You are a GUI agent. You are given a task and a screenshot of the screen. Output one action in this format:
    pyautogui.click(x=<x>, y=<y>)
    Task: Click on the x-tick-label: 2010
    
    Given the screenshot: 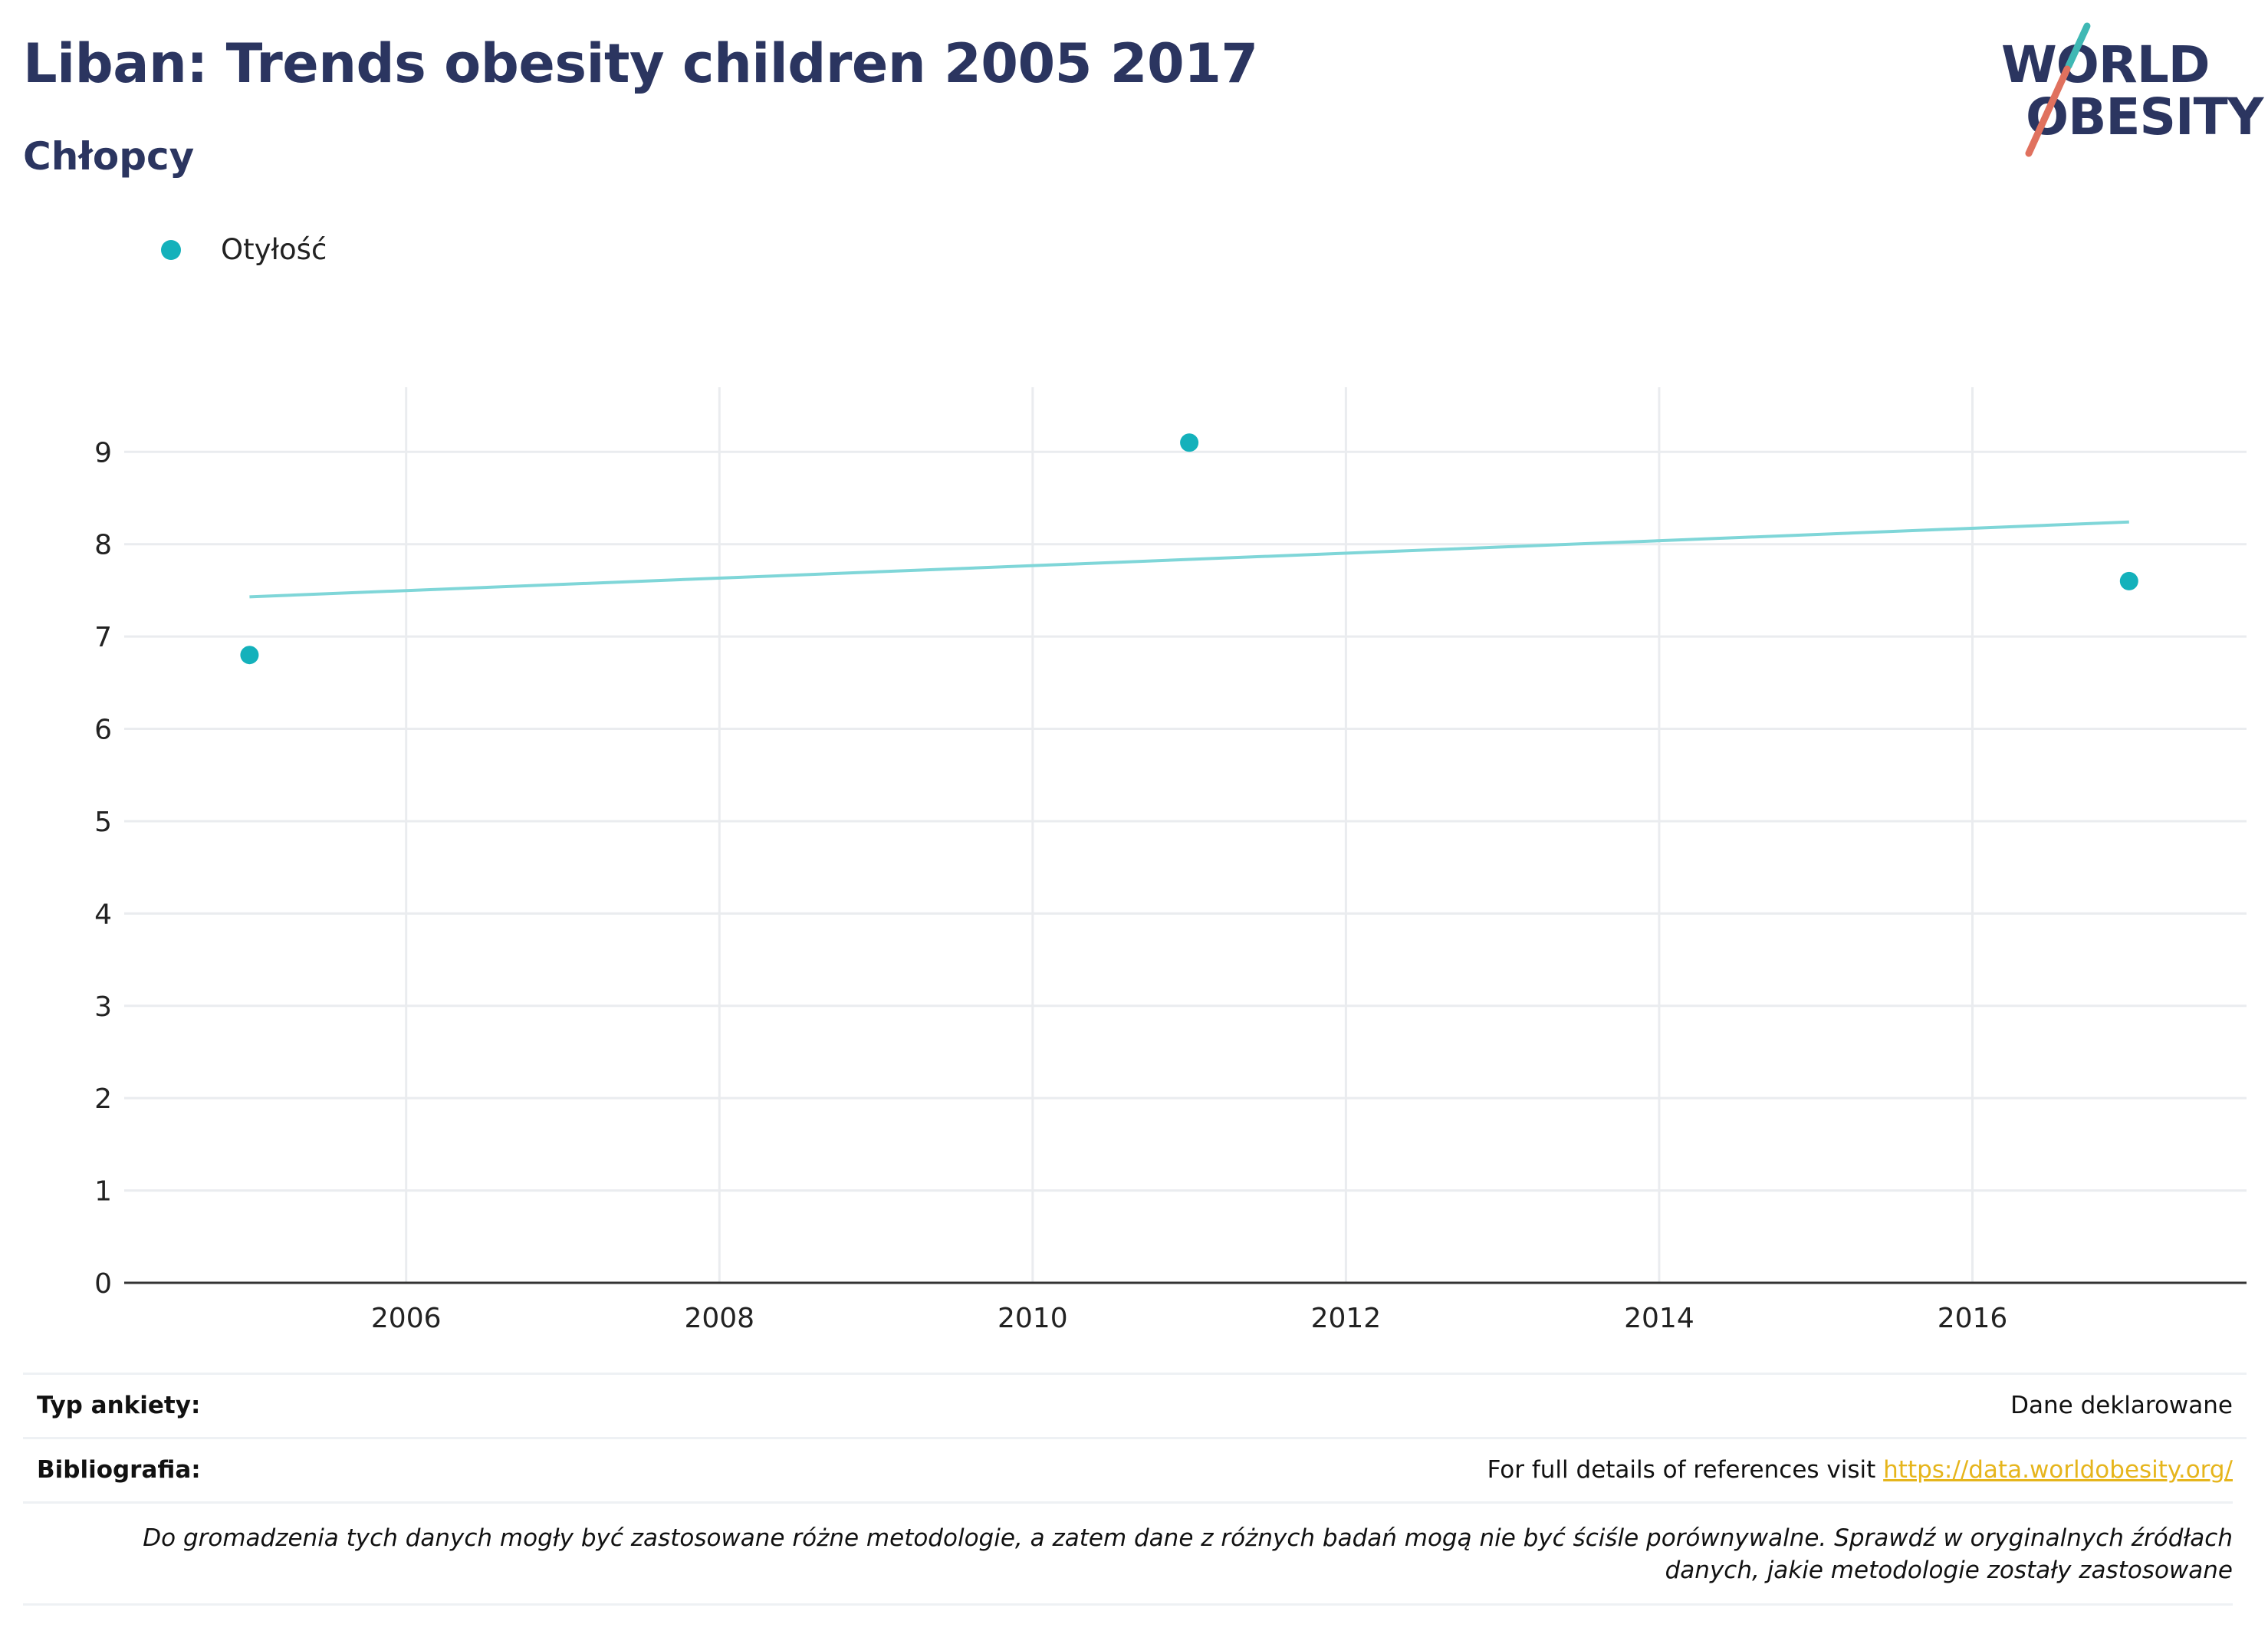 What is the action you would take?
    pyautogui.click(x=1033, y=1318)
    